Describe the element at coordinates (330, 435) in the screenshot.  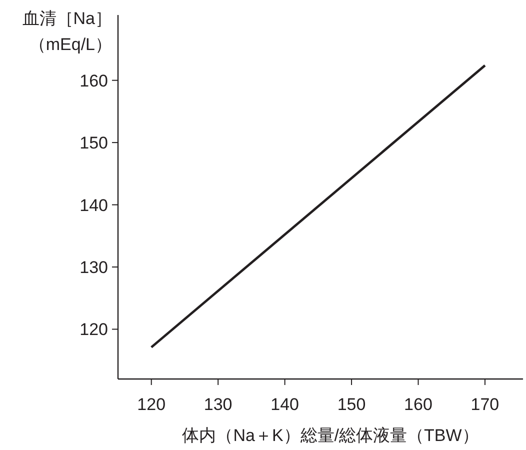
I see `x-axis-title: 体内（Na＋K）総量/総体液量（TBW）` at that location.